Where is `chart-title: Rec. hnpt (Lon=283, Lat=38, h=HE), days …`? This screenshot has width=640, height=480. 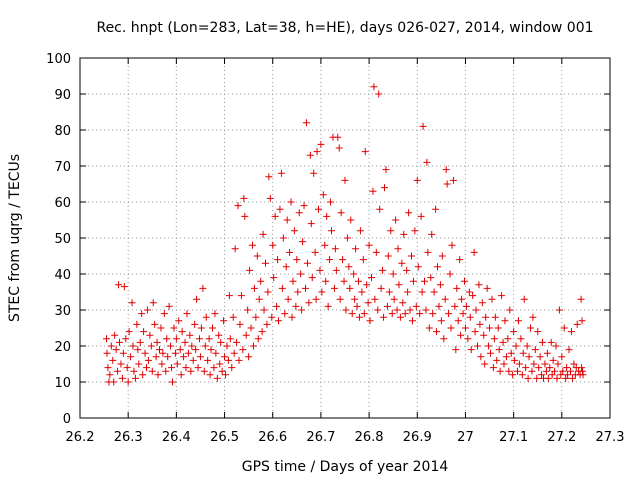
chart-title: Rec. hnpt (Lon=283, Lat=38, h=HE), days … is located at coordinates (344, 28).